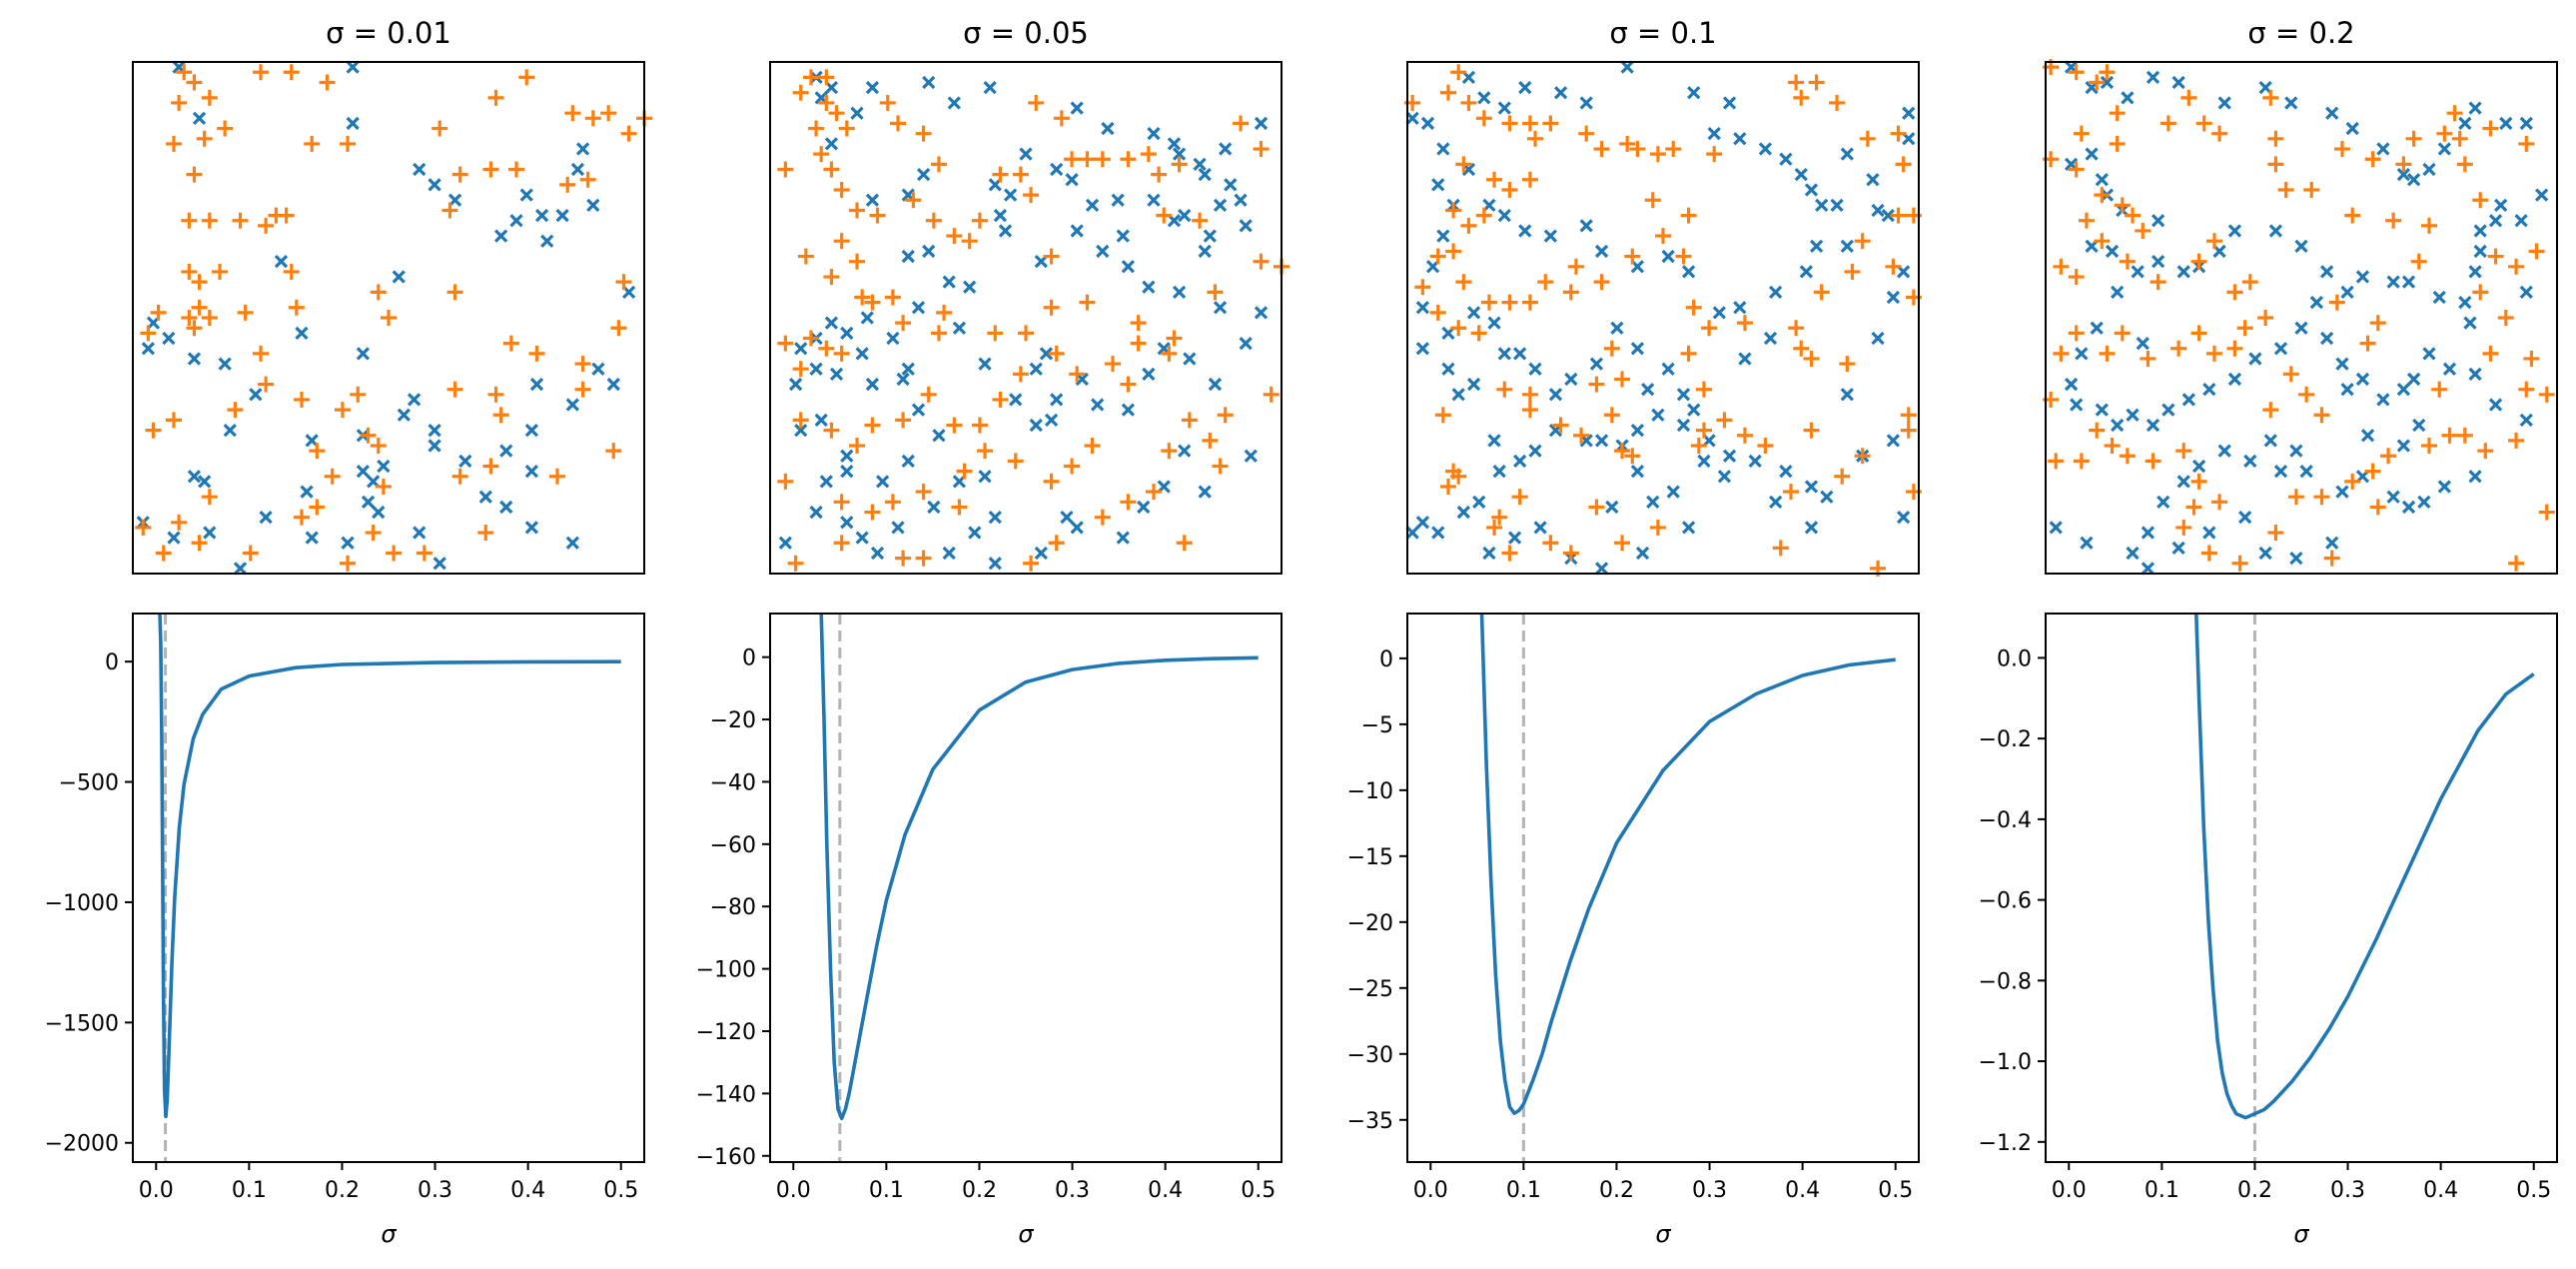 The height and width of the screenshot is (1269, 2576). I want to click on y-tick-label: −160, so click(726, 1157).